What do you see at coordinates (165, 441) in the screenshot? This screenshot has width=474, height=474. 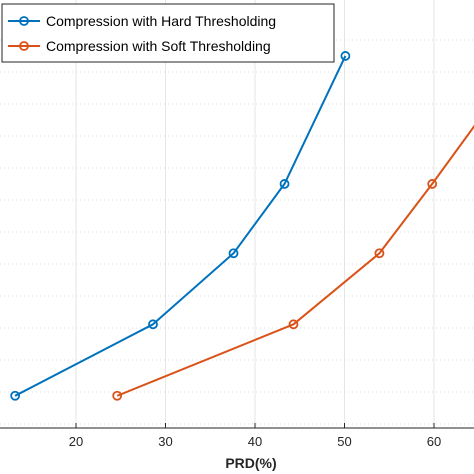 I see `x-tick-label: 30` at bounding box center [165, 441].